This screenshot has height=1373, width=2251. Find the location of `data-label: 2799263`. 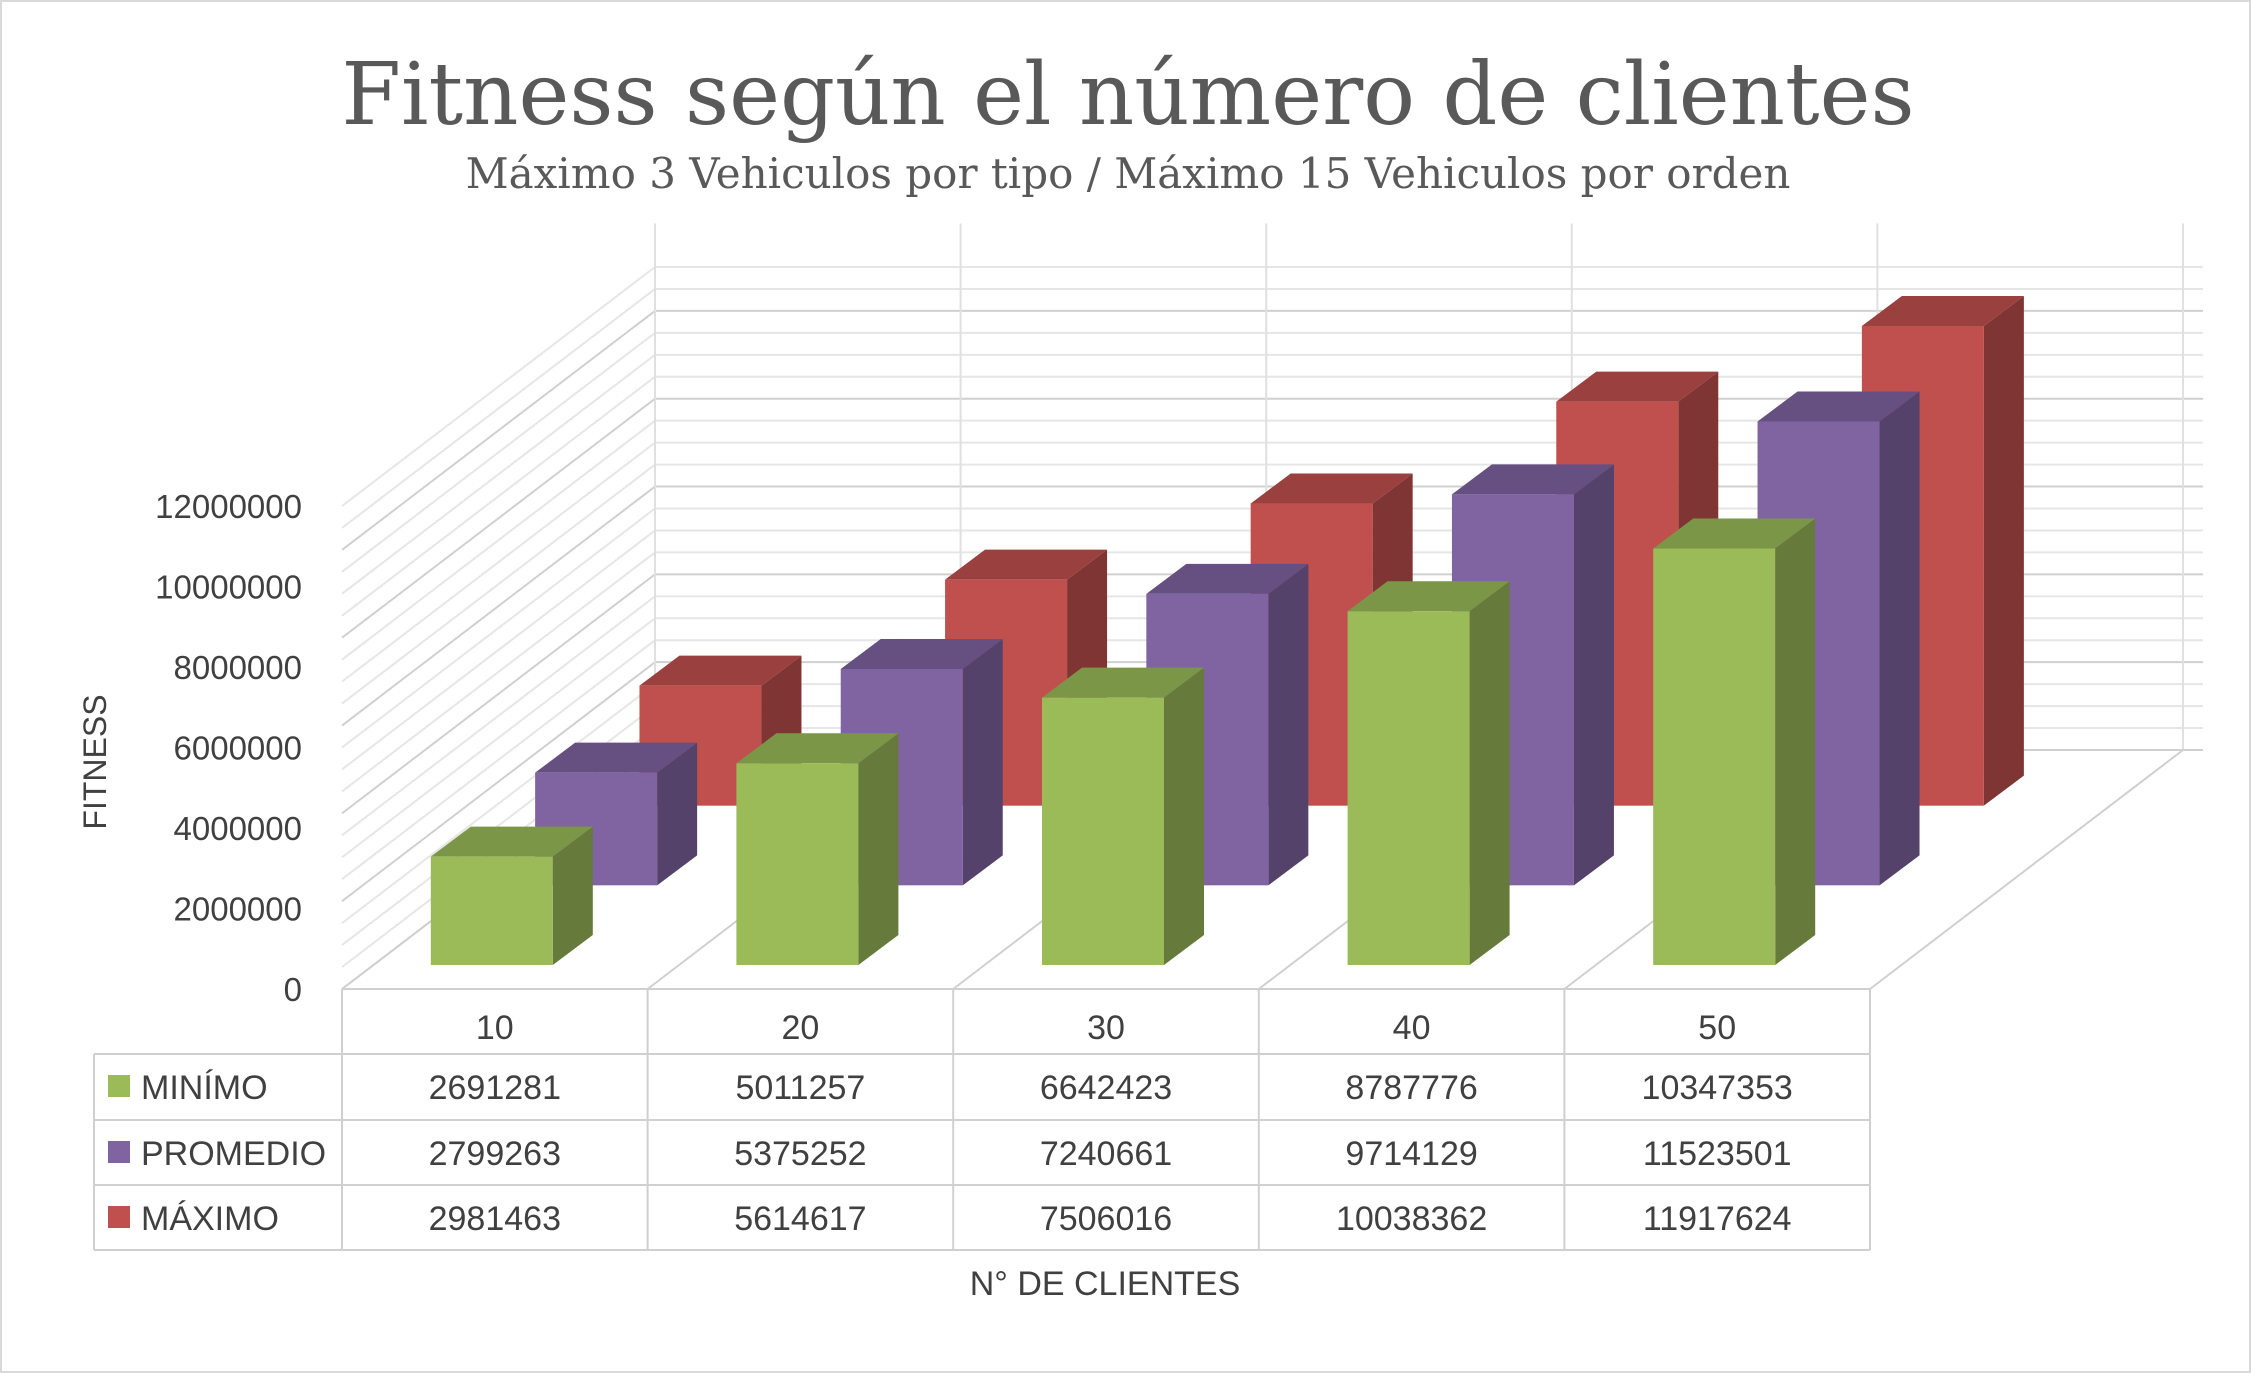

data-label: 2799263 is located at coordinates (495, 1154).